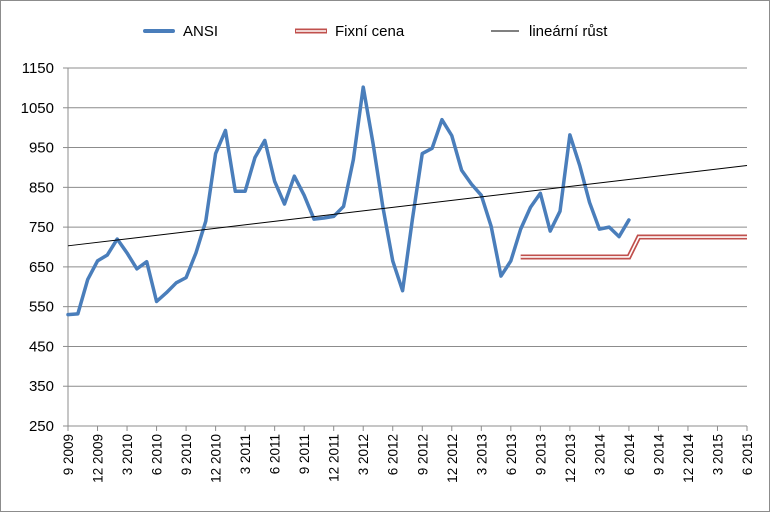 This screenshot has width=770, height=516. I want to click on legend-label-fixni-cena: Fixní cena, so click(370, 31).